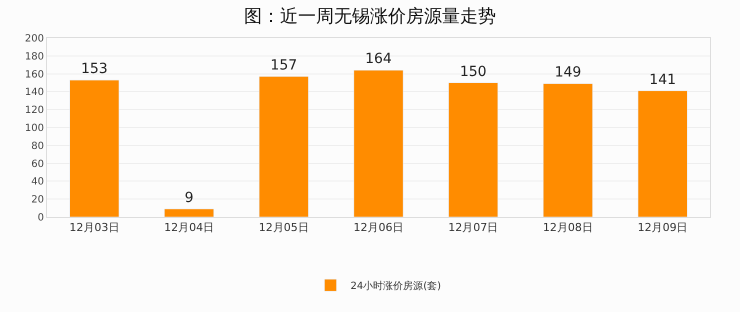 Image resolution: width=740 pixels, height=312 pixels. I want to click on bar, so click(189, 212).